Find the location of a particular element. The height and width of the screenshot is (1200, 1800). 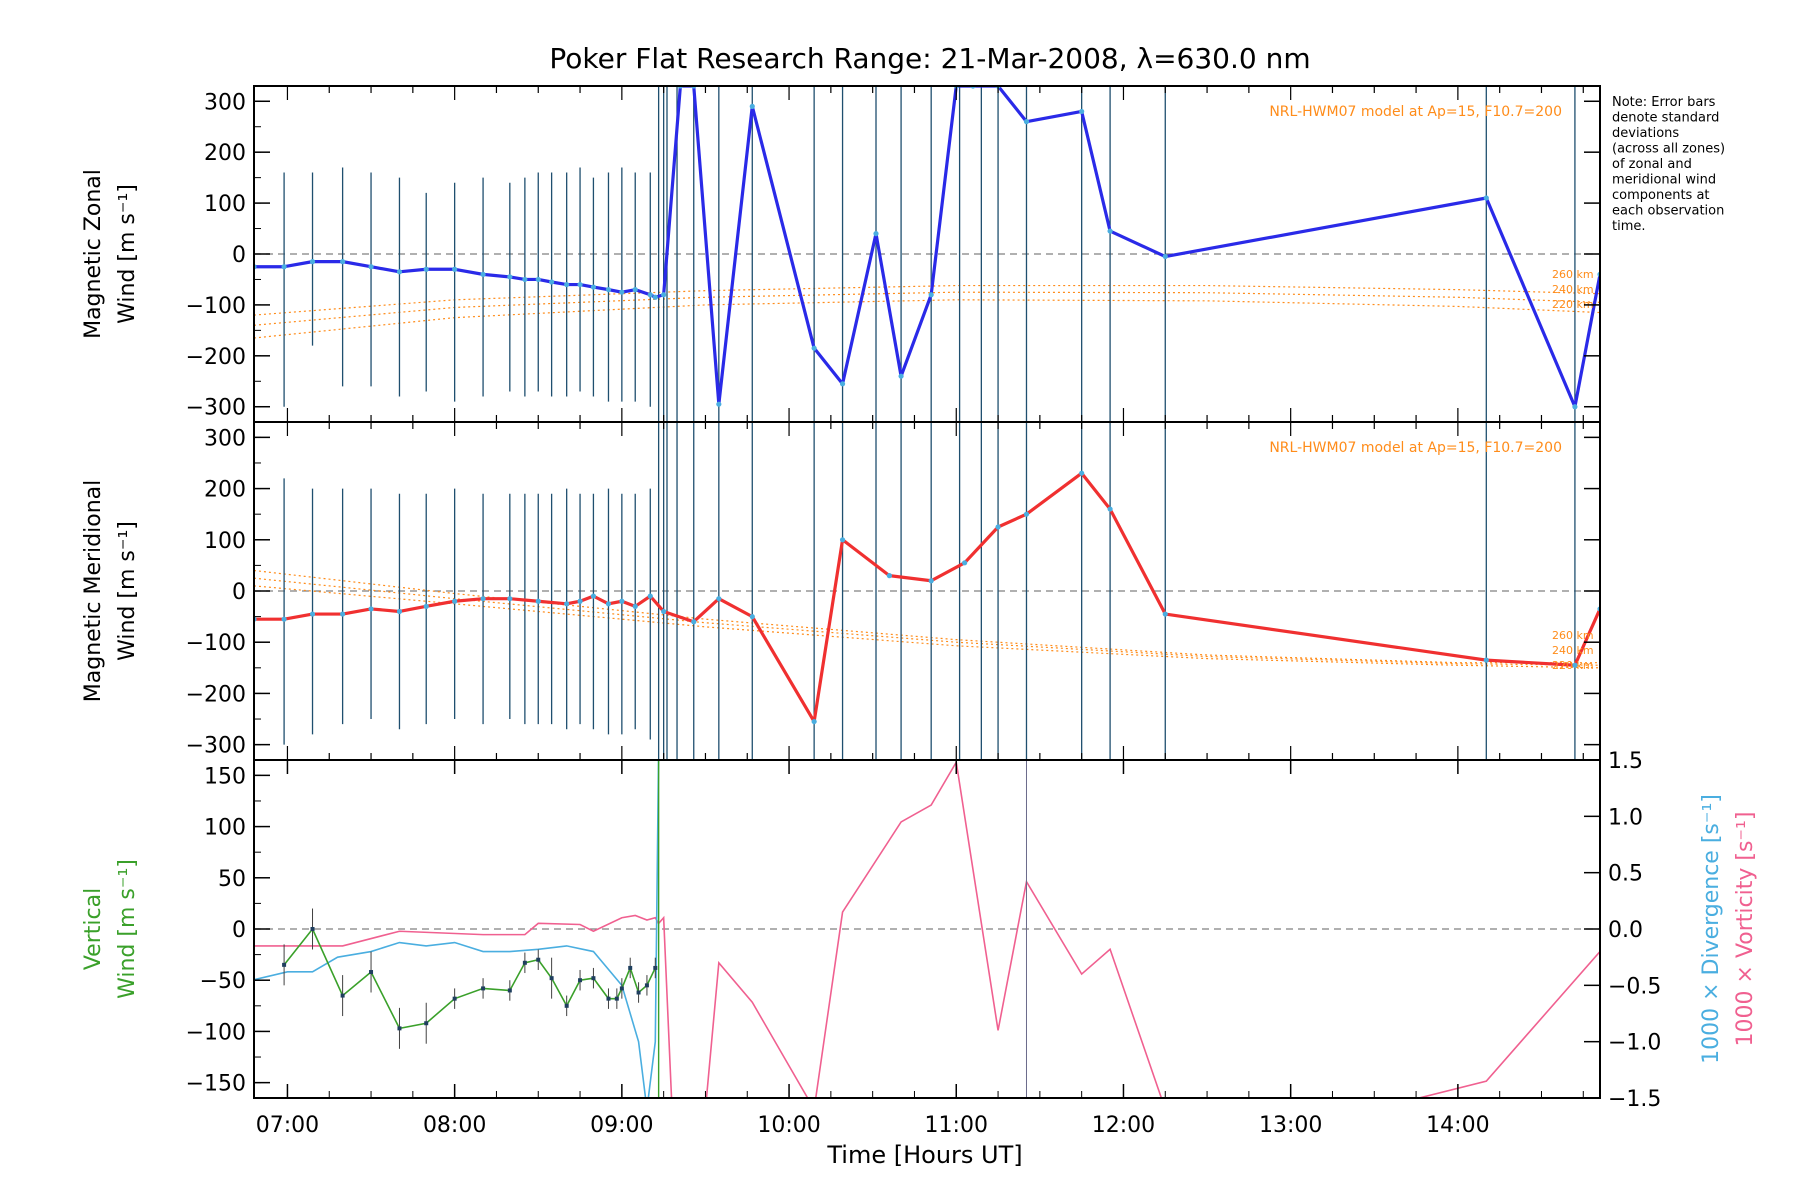

x-tick-label: 12:00 is located at coordinates (1123, 1125).